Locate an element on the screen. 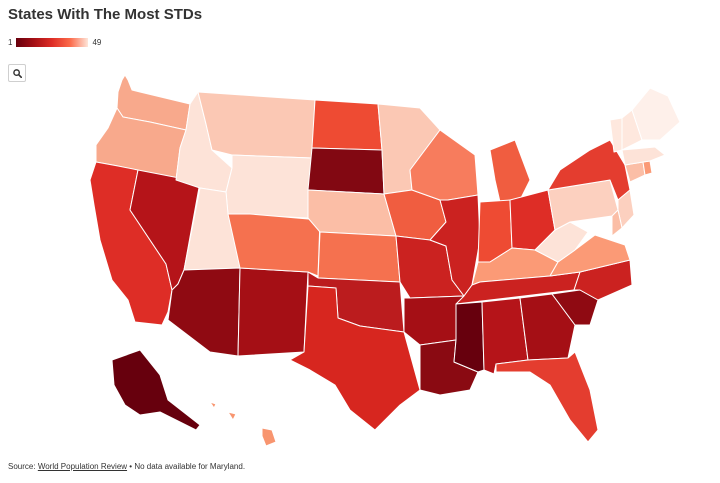 This screenshot has width=720, height=483. state-rhode-island is located at coordinates (647, 168).